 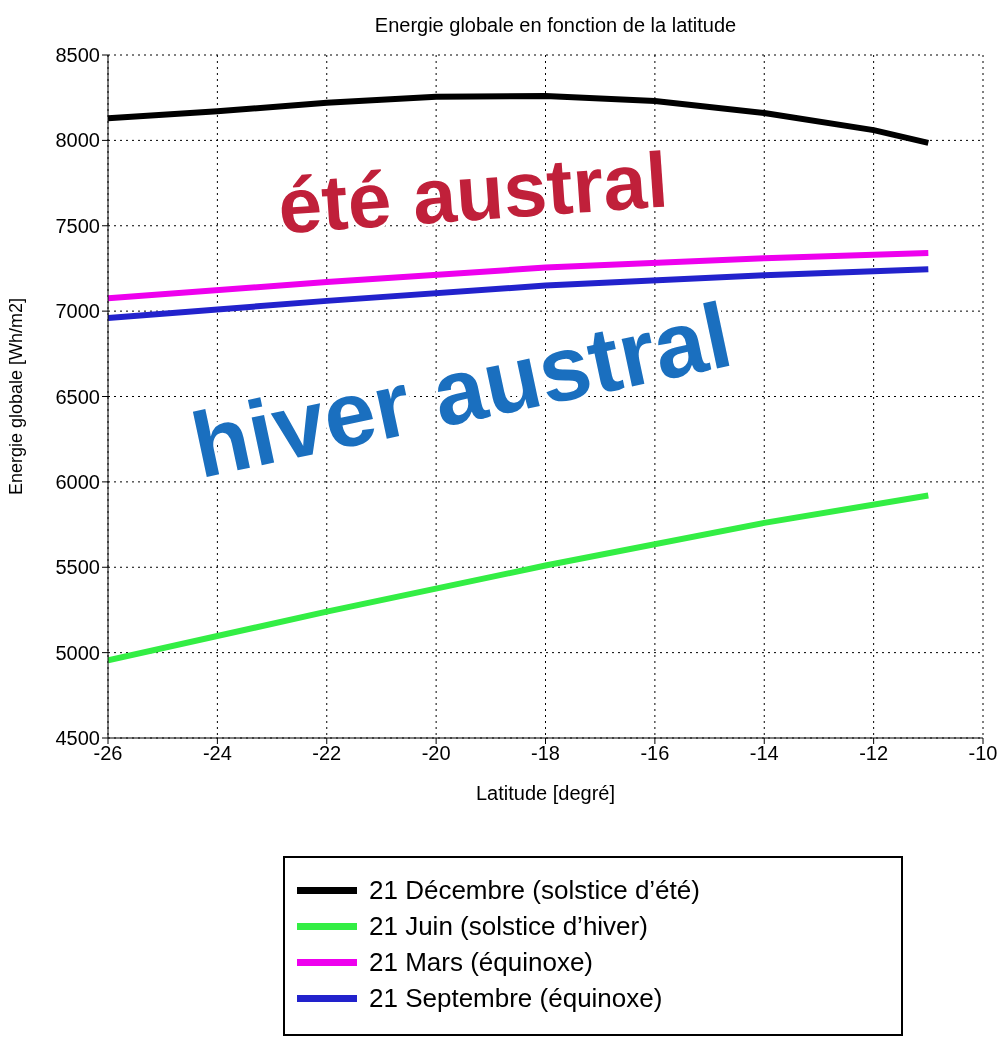 I want to click on y-tick-label: 8000, so click(x=77, y=140).